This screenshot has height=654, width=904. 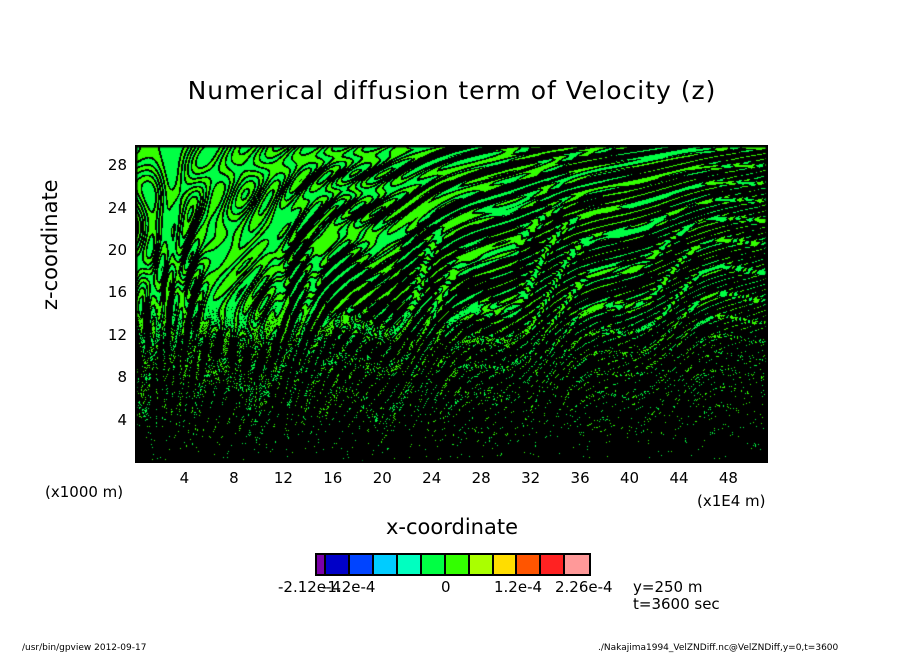 What do you see at coordinates (117, 292) in the screenshot?
I see `y-tick-label: 16` at bounding box center [117, 292].